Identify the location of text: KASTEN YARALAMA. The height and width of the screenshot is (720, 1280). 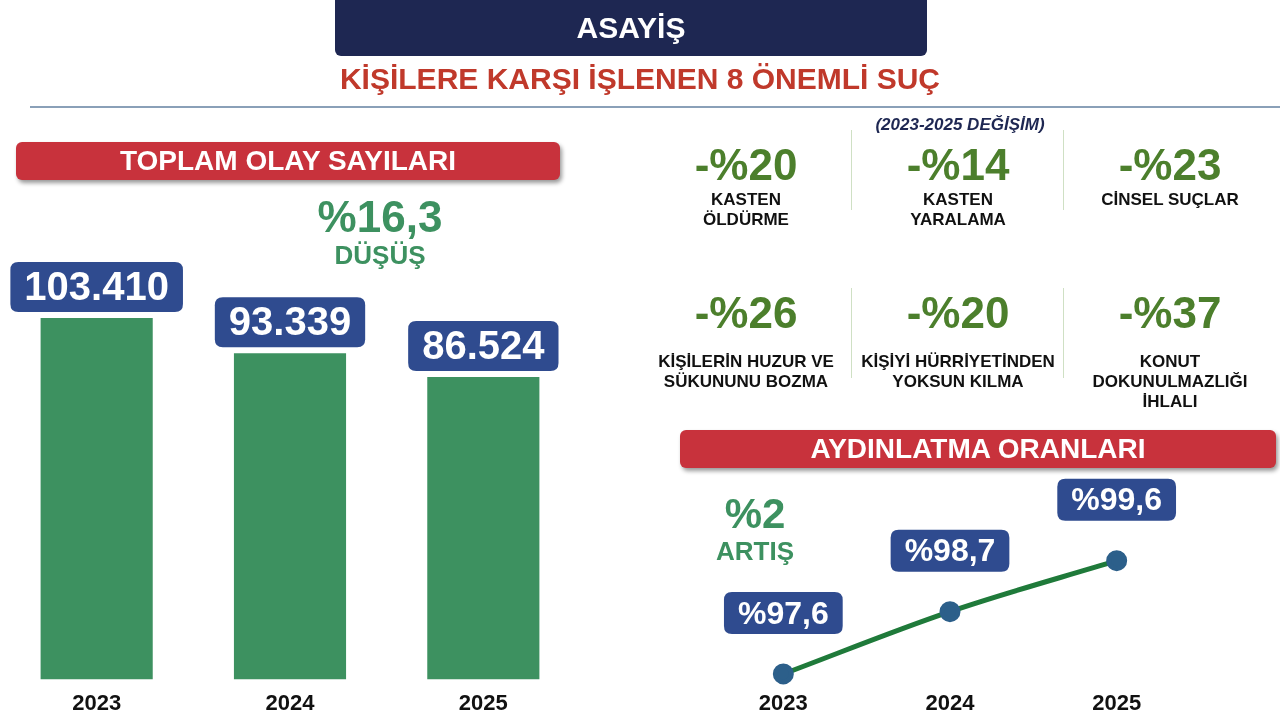
(958, 210).